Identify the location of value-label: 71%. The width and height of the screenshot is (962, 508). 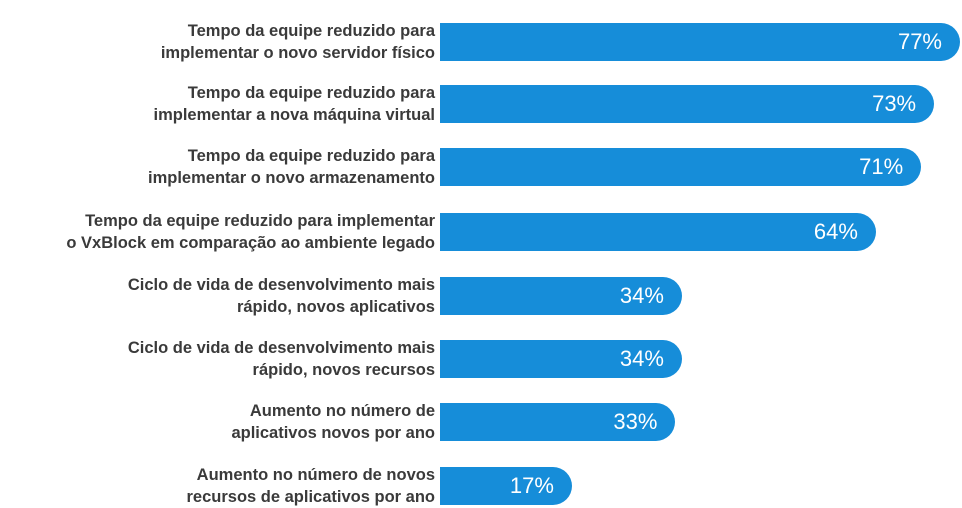
(881, 166).